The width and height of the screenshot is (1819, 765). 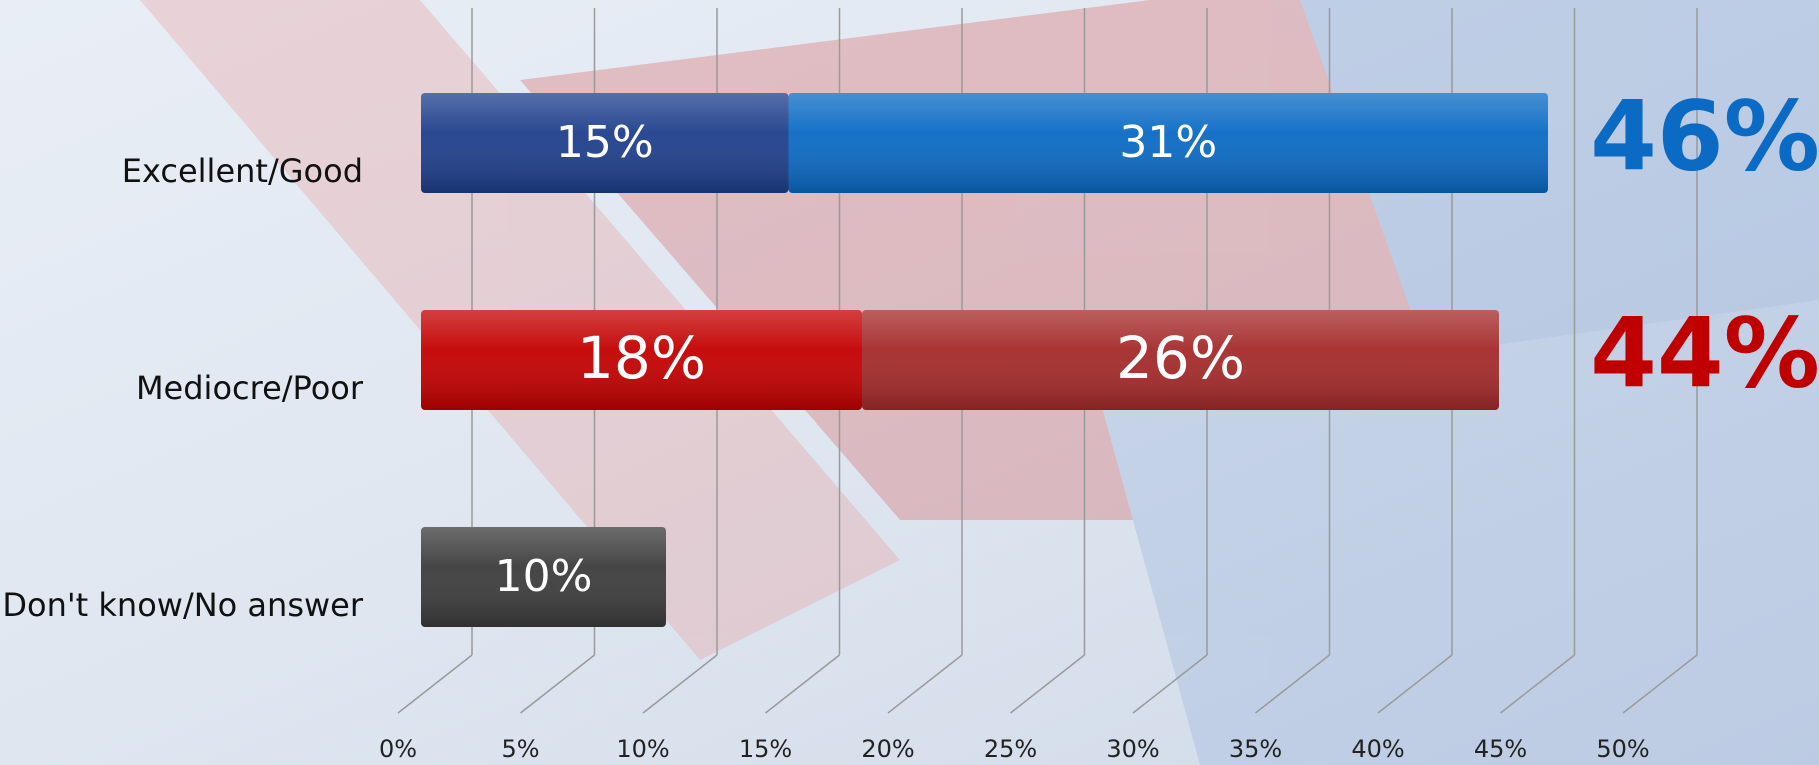 What do you see at coordinates (1132, 749) in the screenshot?
I see `x-tick-label: 30%` at bounding box center [1132, 749].